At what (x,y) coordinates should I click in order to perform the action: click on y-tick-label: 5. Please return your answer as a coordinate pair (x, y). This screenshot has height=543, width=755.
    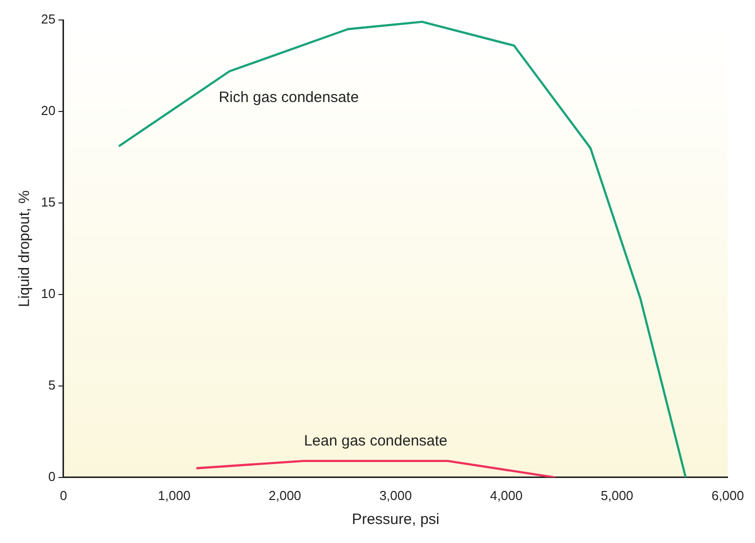
    Looking at the image, I should click on (52, 385).